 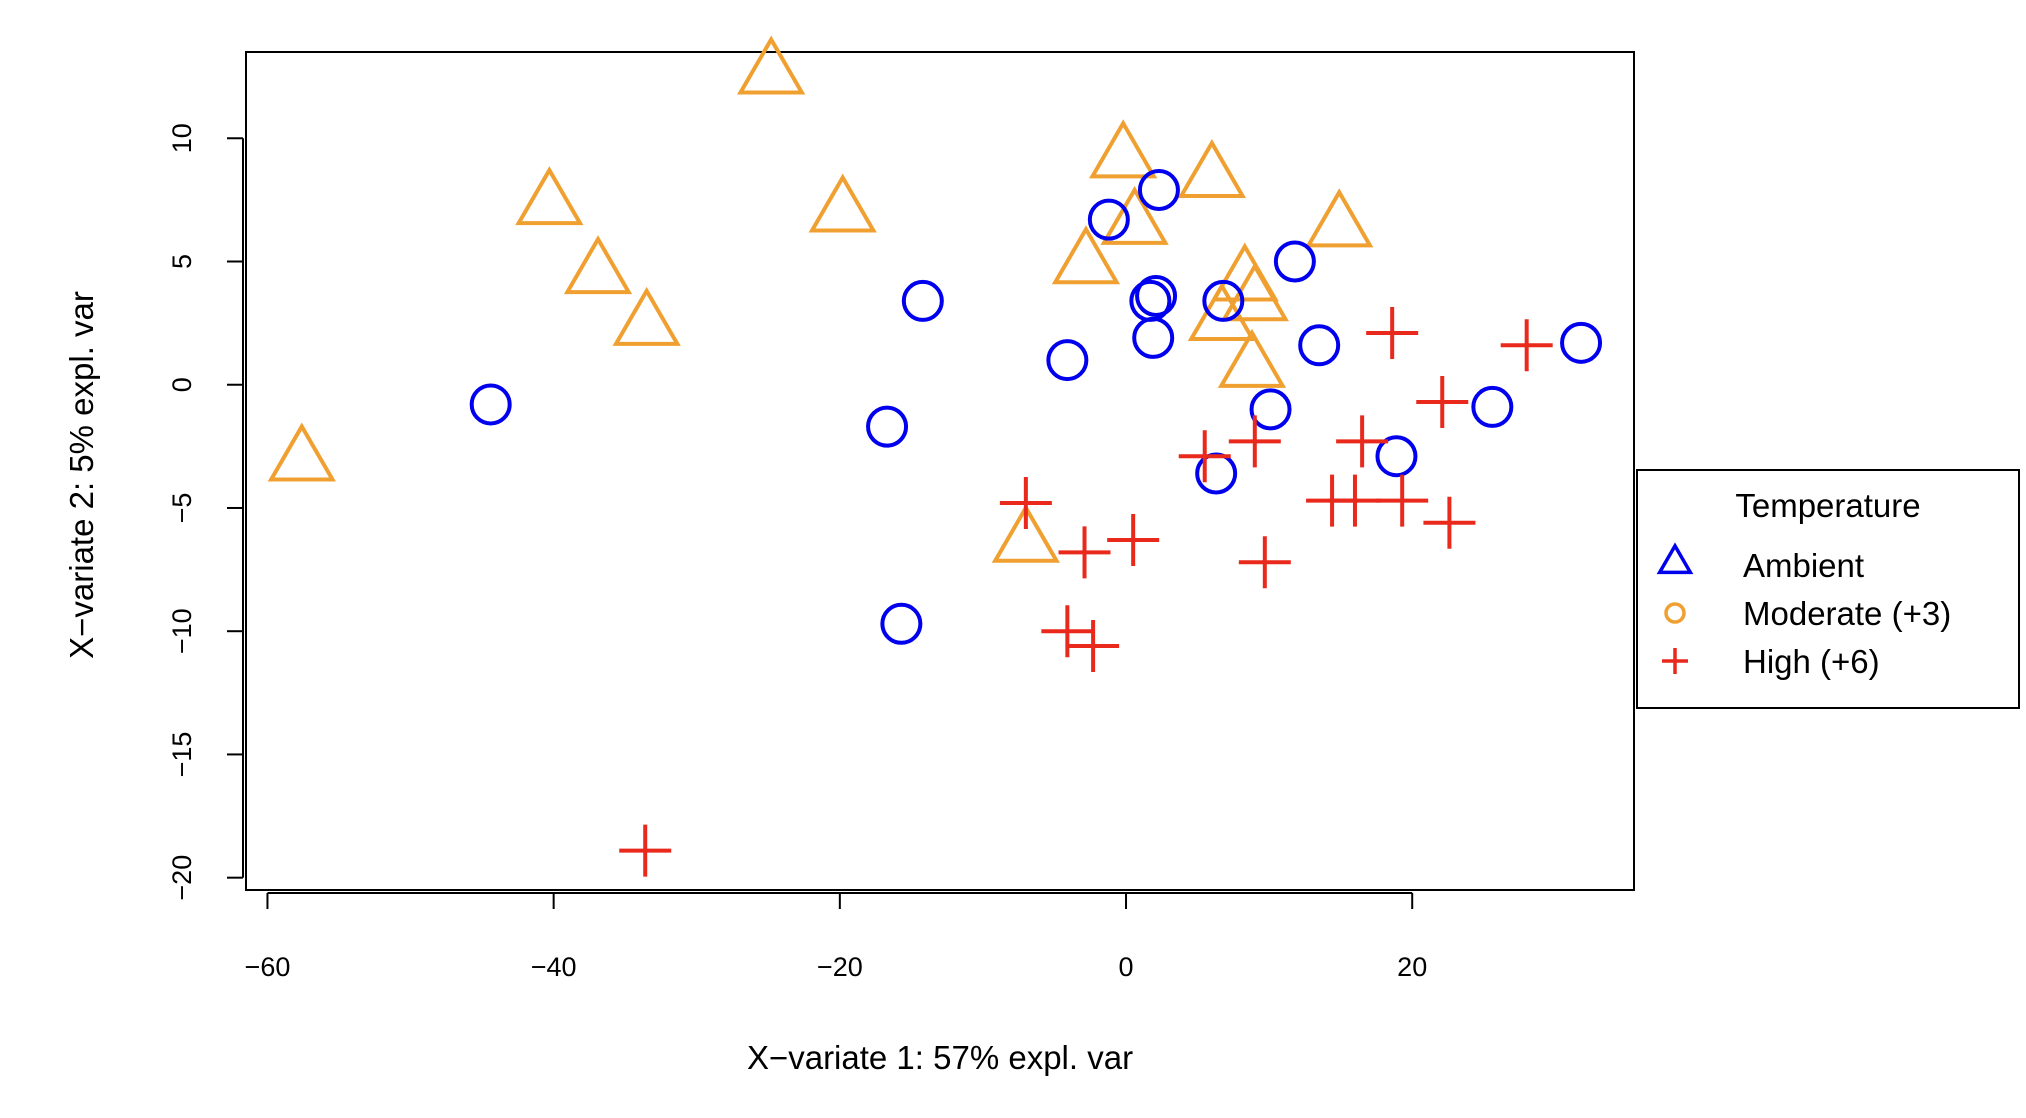 What do you see at coordinates (1126, 967) in the screenshot?
I see `x-tick-label: 0` at bounding box center [1126, 967].